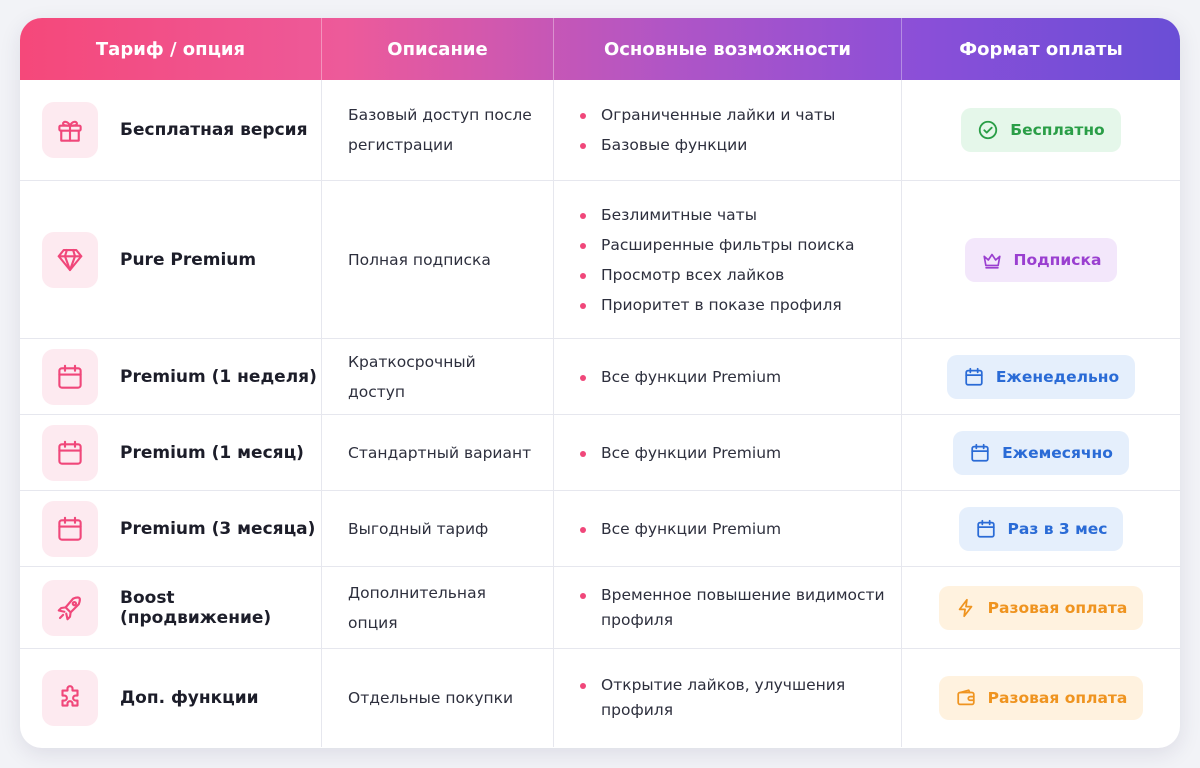  I want to click on payment-badge: Ежемесячно, so click(1041, 452).